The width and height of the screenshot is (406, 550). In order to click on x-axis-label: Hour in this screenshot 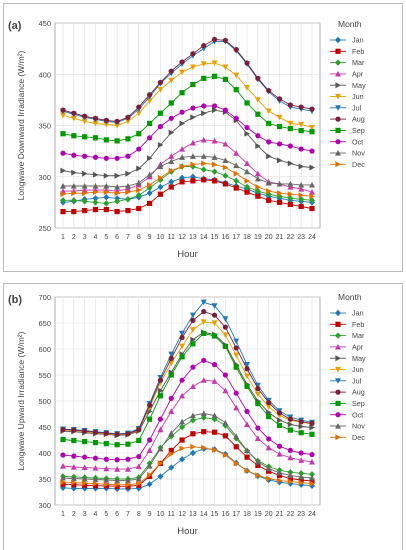, I will do `click(187, 531)`.